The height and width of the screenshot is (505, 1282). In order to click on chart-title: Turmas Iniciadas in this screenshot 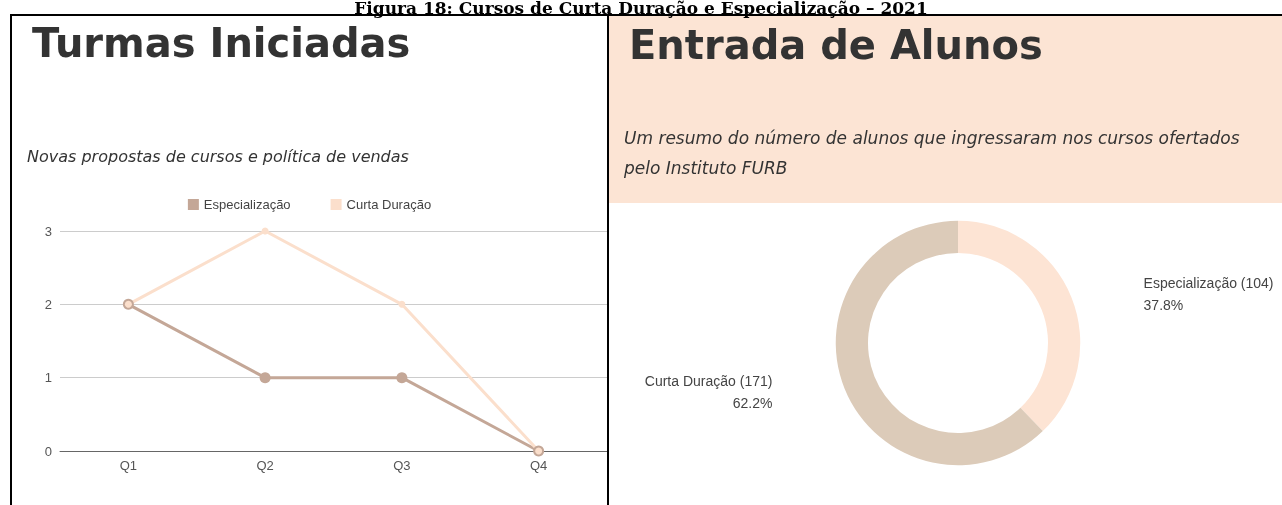, I will do `click(221, 43)`.